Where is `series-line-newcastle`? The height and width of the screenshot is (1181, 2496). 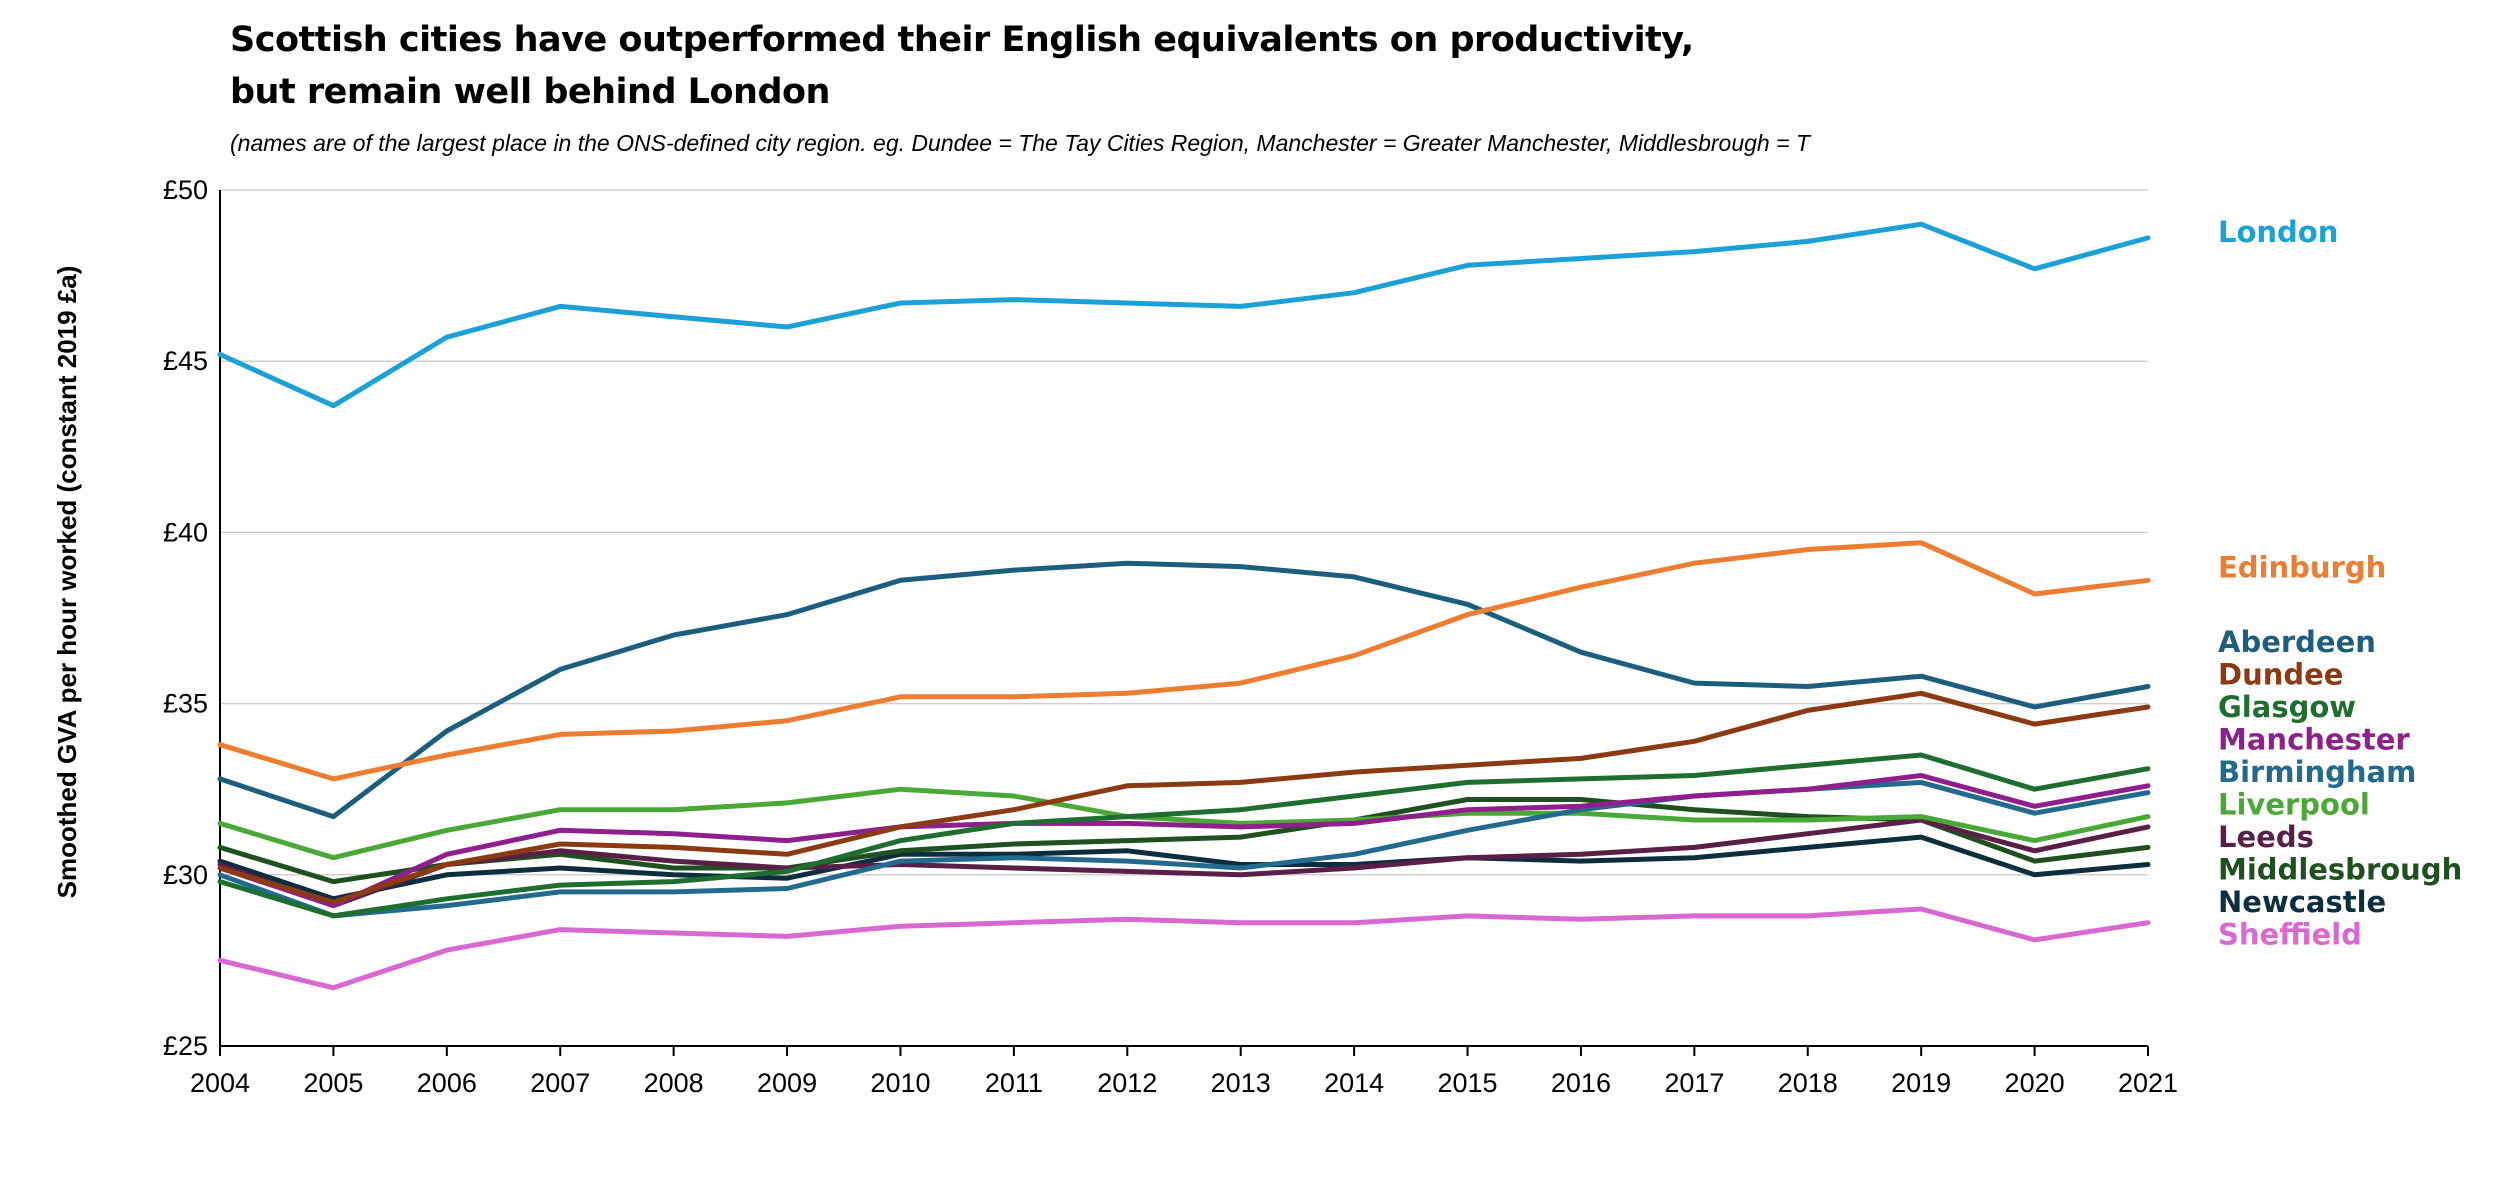
series-line-newcastle is located at coordinates (1184, 868).